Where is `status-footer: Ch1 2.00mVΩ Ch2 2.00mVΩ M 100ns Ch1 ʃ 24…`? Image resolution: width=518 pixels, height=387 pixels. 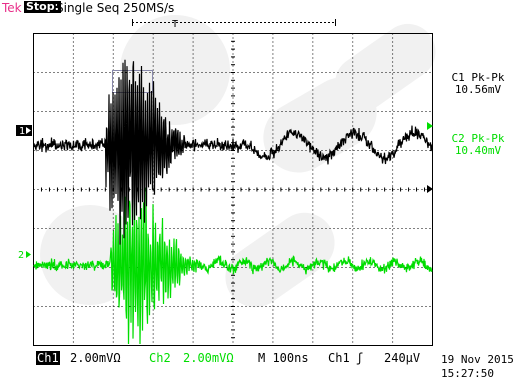
status-footer: Ch1 2.00mVΩ Ch2 2.00mVΩ M 100ns Ch1 ʃ 24… is located at coordinates (259, 368).